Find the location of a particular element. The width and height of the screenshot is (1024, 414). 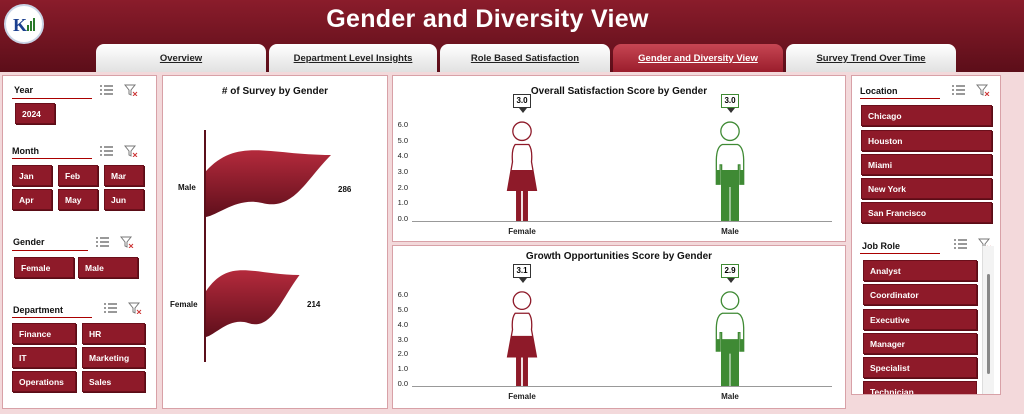

tab-role-based-satisfaction: Role Based Satisfaction is located at coordinates (525, 58).